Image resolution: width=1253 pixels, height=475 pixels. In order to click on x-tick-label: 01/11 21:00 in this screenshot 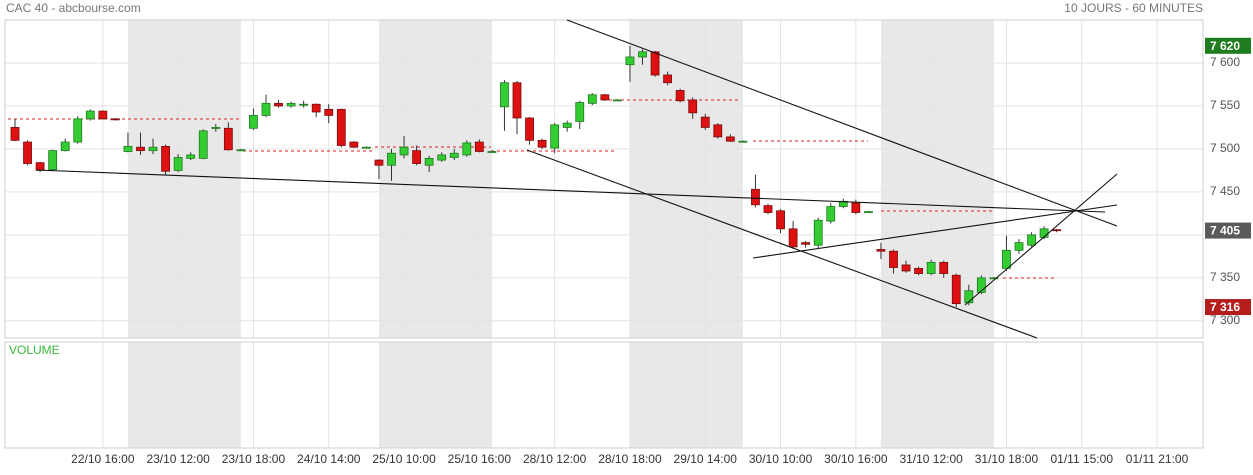, I will do `click(1157, 459)`.